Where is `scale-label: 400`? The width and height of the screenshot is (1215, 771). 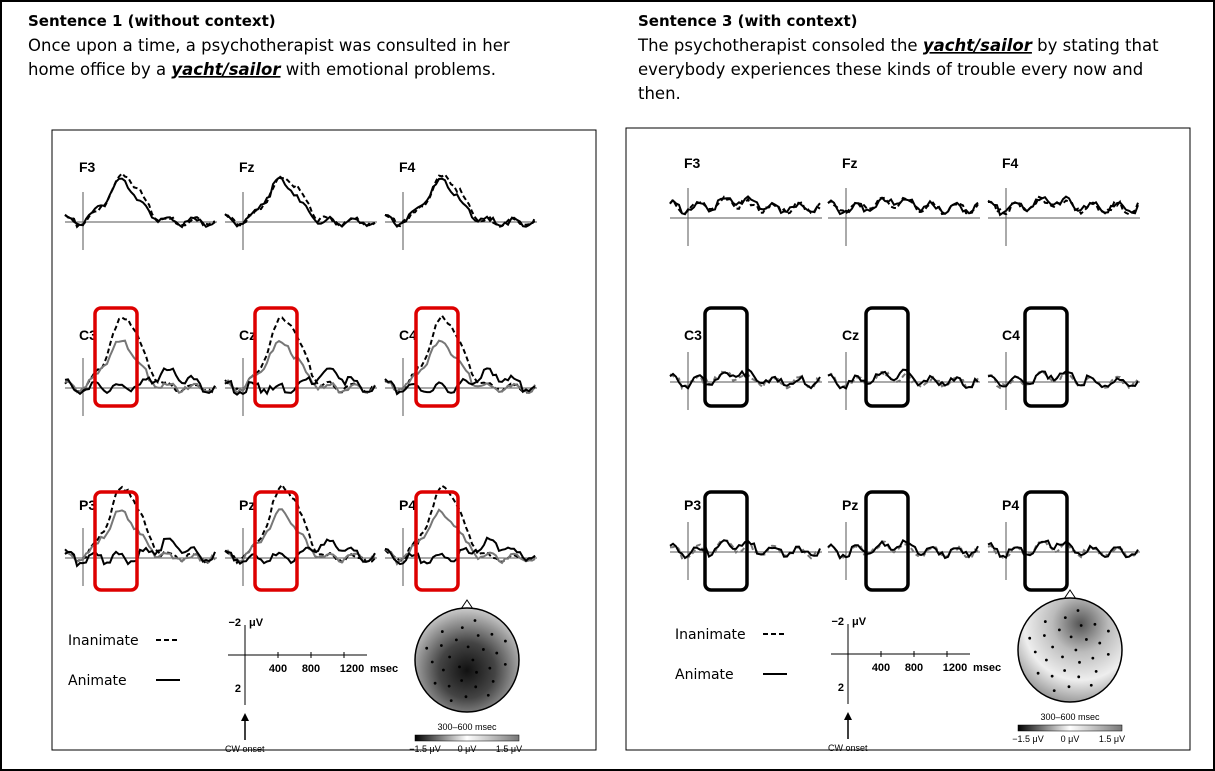 scale-label: 400 is located at coordinates (881, 668).